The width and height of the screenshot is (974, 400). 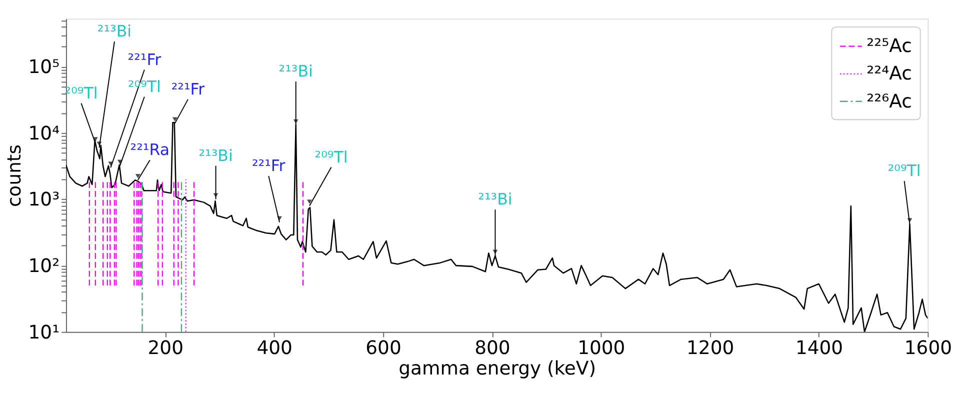 What do you see at coordinates (889, 101) in the screenshot?
I see `legend-label: ²²⁶Ac` at bounding box center [889, 101].